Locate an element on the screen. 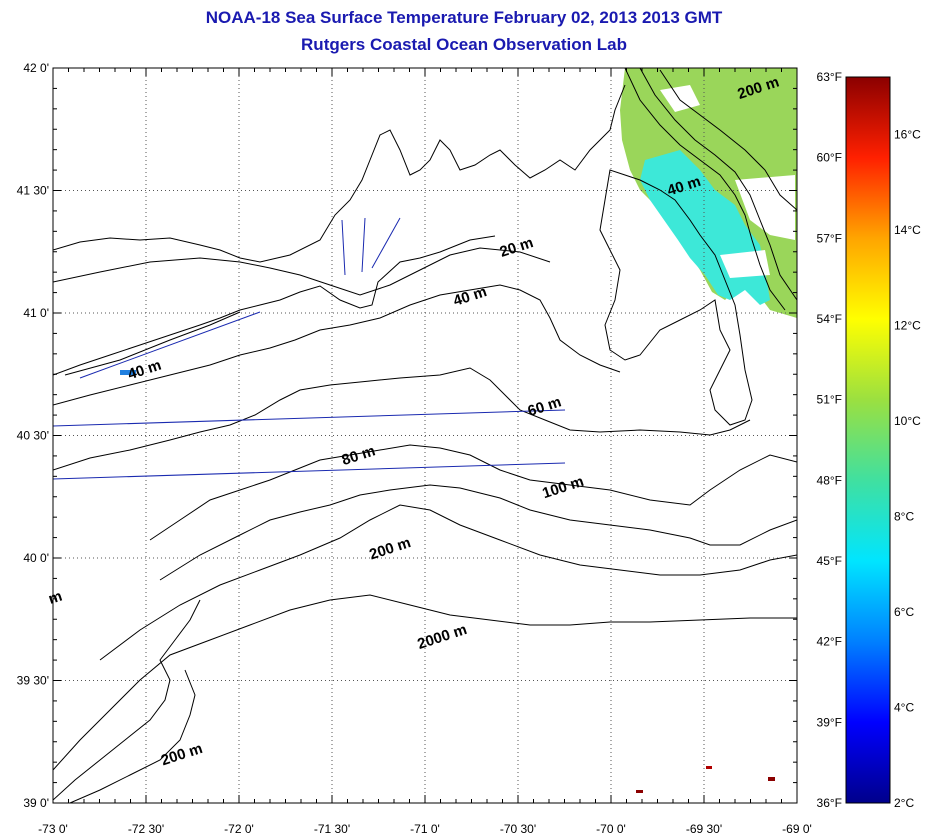 The height and width of the screenshot is (840, 928). lon-tick-label: -72 0' is located at coordinates (239, 829).